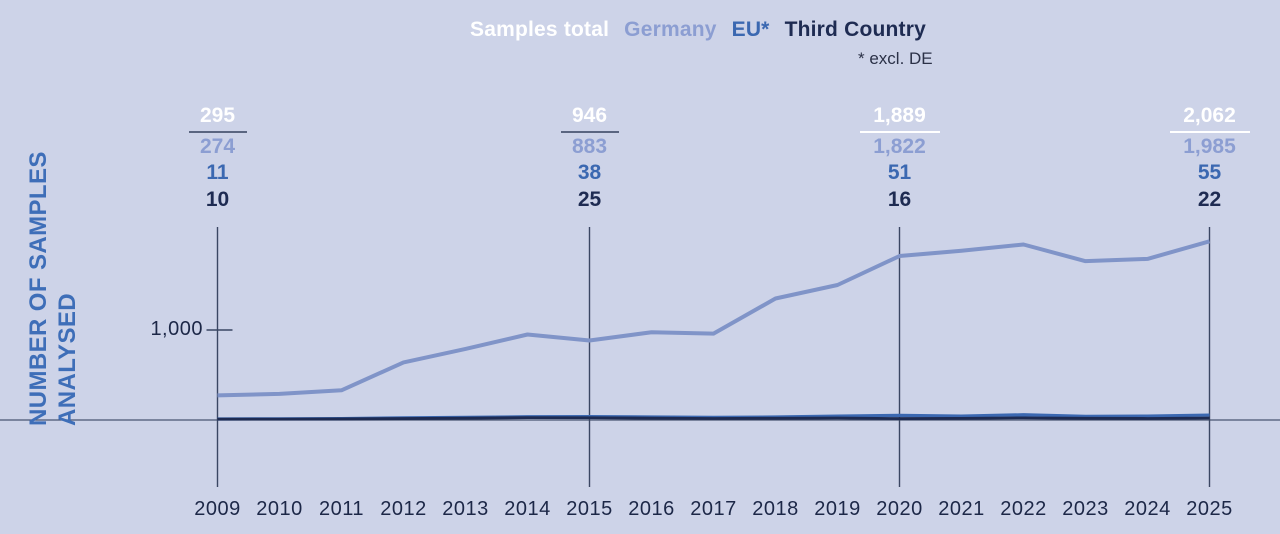  I want to click on eu-value-2020: 51, so click(899, 172).